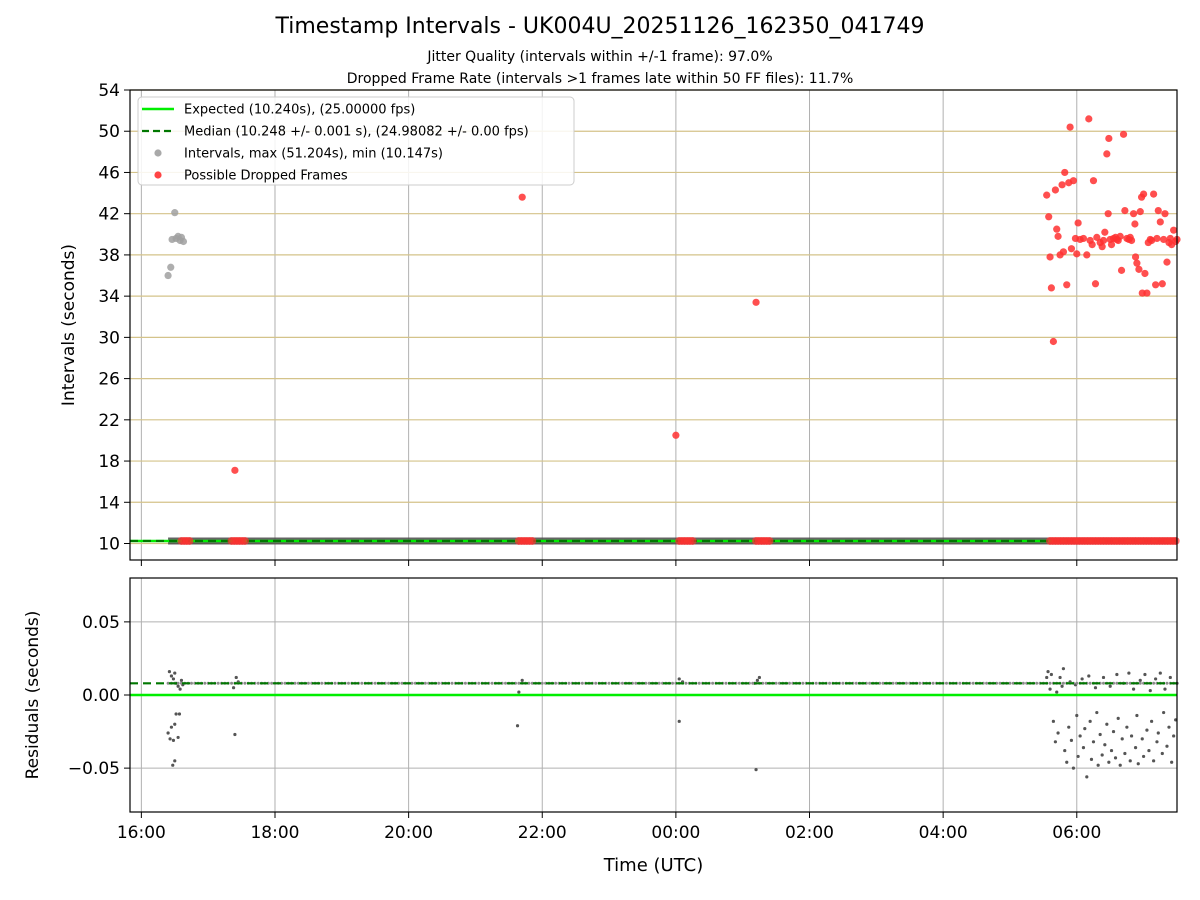 Image resolution: width=1200 pixels, height=900 pixels. What do you see at coordinates (109, 297) in the screenshot?
I see `y-tick-label: 34` at bounding box center [109, 297].